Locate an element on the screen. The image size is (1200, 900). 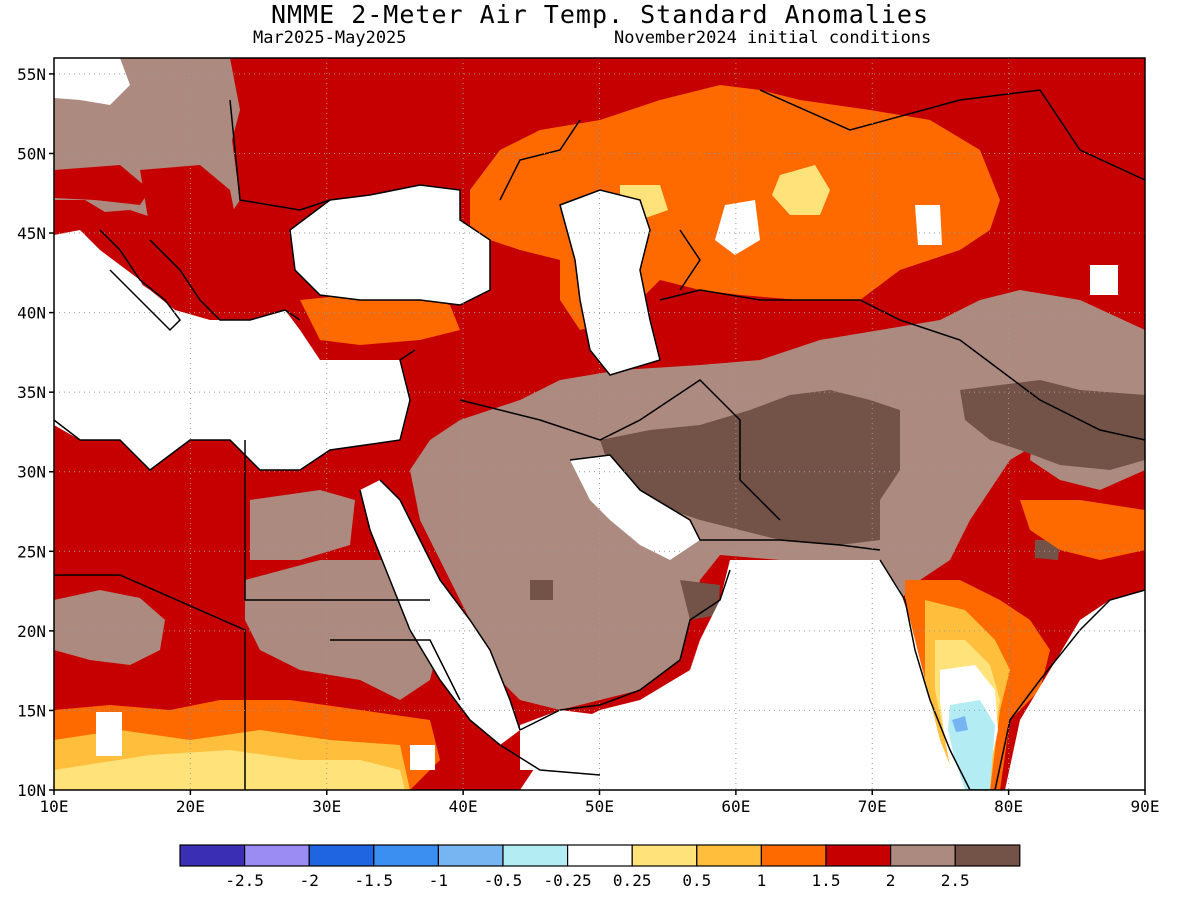
coast-india is located at coordinates (1012, 674).